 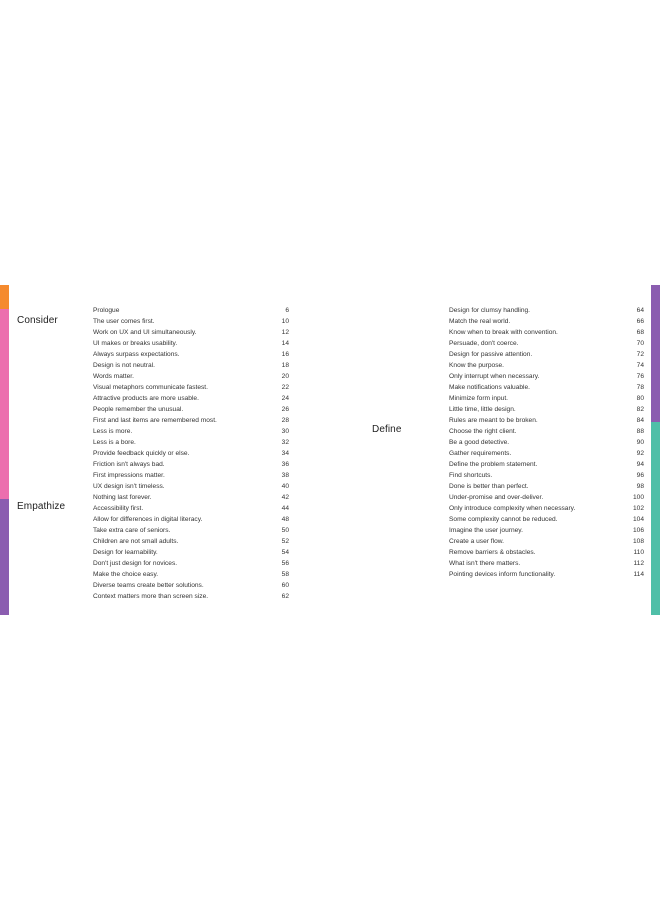 I want to click on toc-entry-page: 68, so click(x=640, y=332).